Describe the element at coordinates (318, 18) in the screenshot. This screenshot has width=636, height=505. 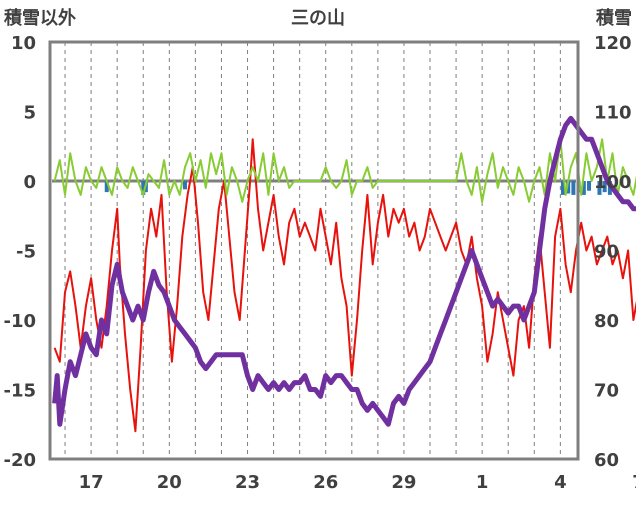
I see `chart-title: 三の山` at that location.